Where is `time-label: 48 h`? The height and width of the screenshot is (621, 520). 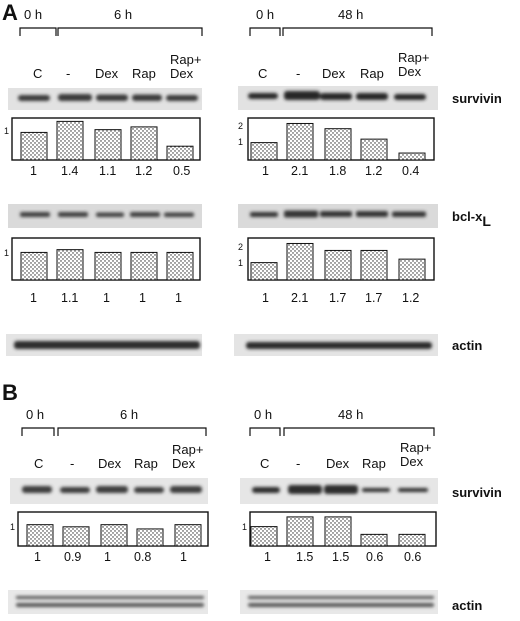 time-label: 48 h is located at coordinates (350, 14).